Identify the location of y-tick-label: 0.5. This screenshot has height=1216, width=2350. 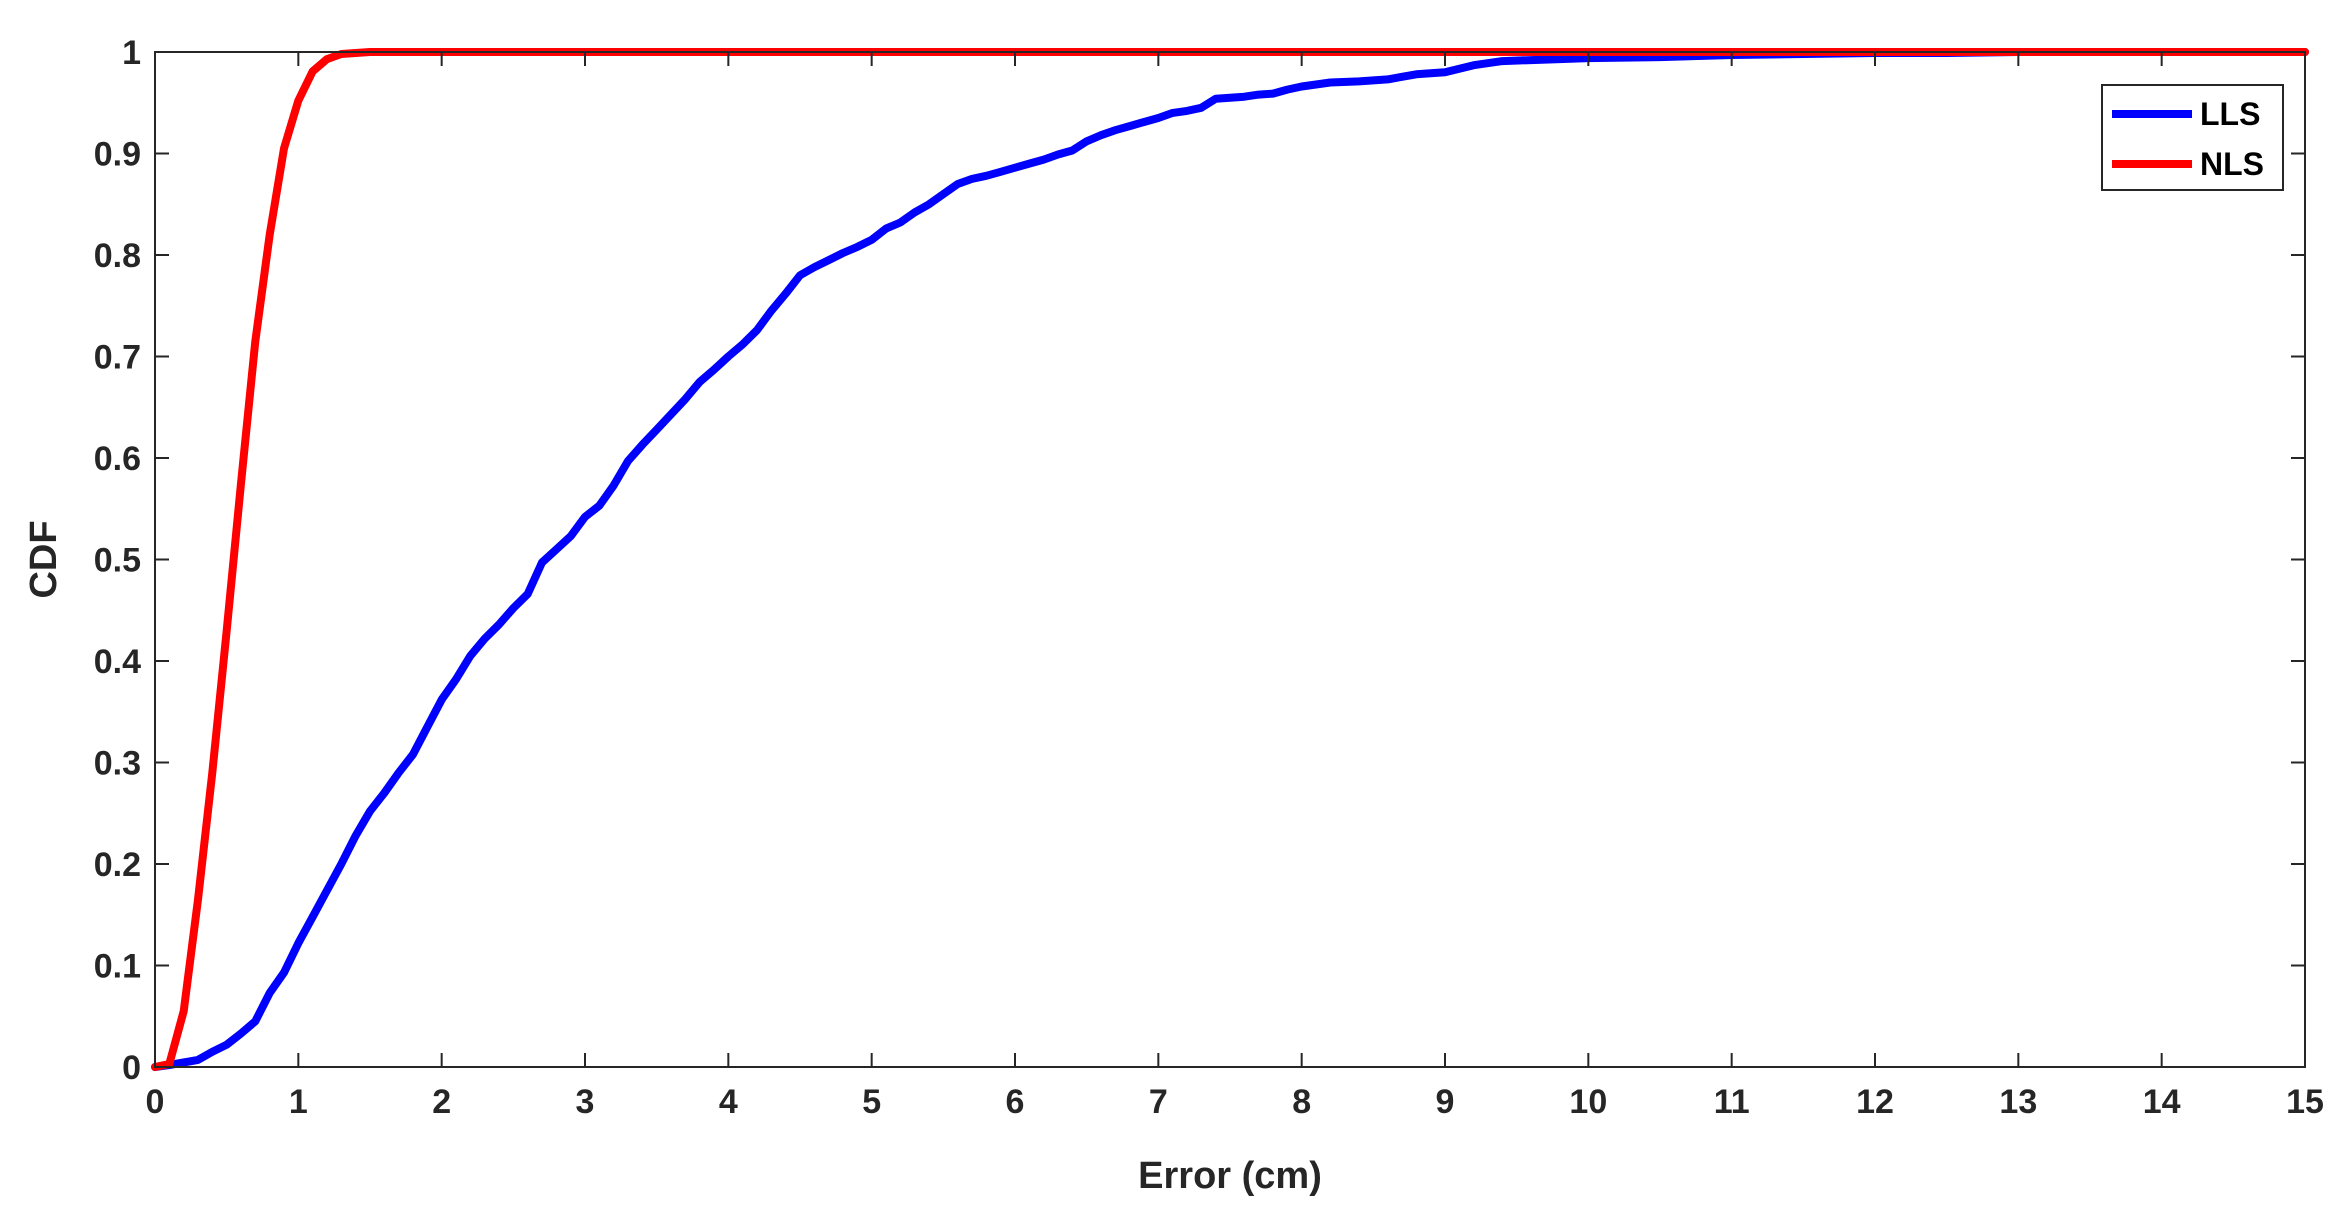
(117, 561).